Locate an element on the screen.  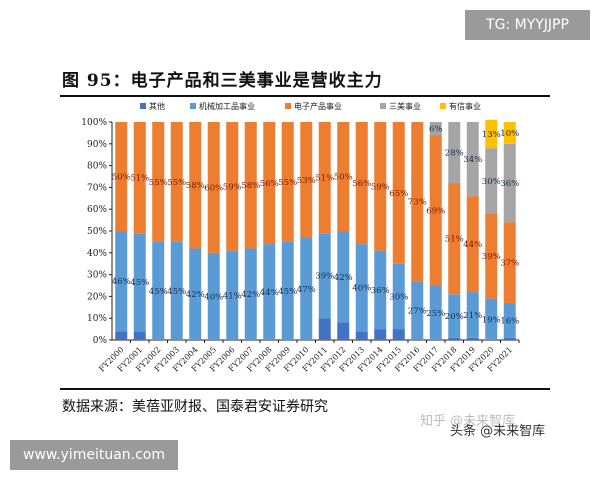
title-divider is located at coordinates (305, 96).